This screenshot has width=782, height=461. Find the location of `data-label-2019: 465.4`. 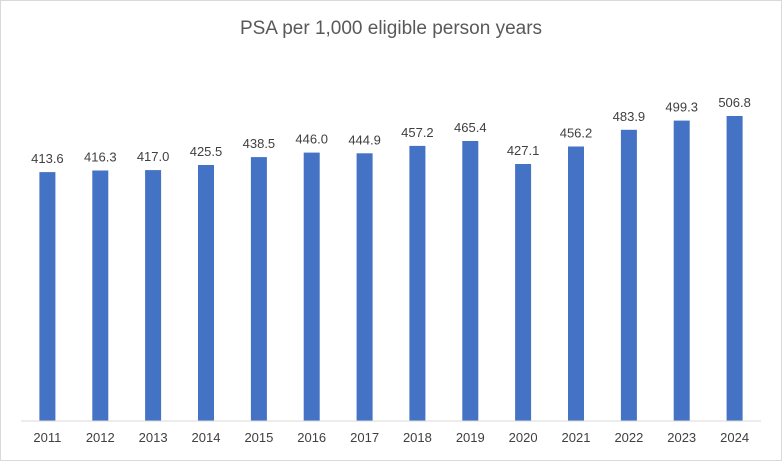

data-label-2019: 465.4 is located at coordinates (470, 127).